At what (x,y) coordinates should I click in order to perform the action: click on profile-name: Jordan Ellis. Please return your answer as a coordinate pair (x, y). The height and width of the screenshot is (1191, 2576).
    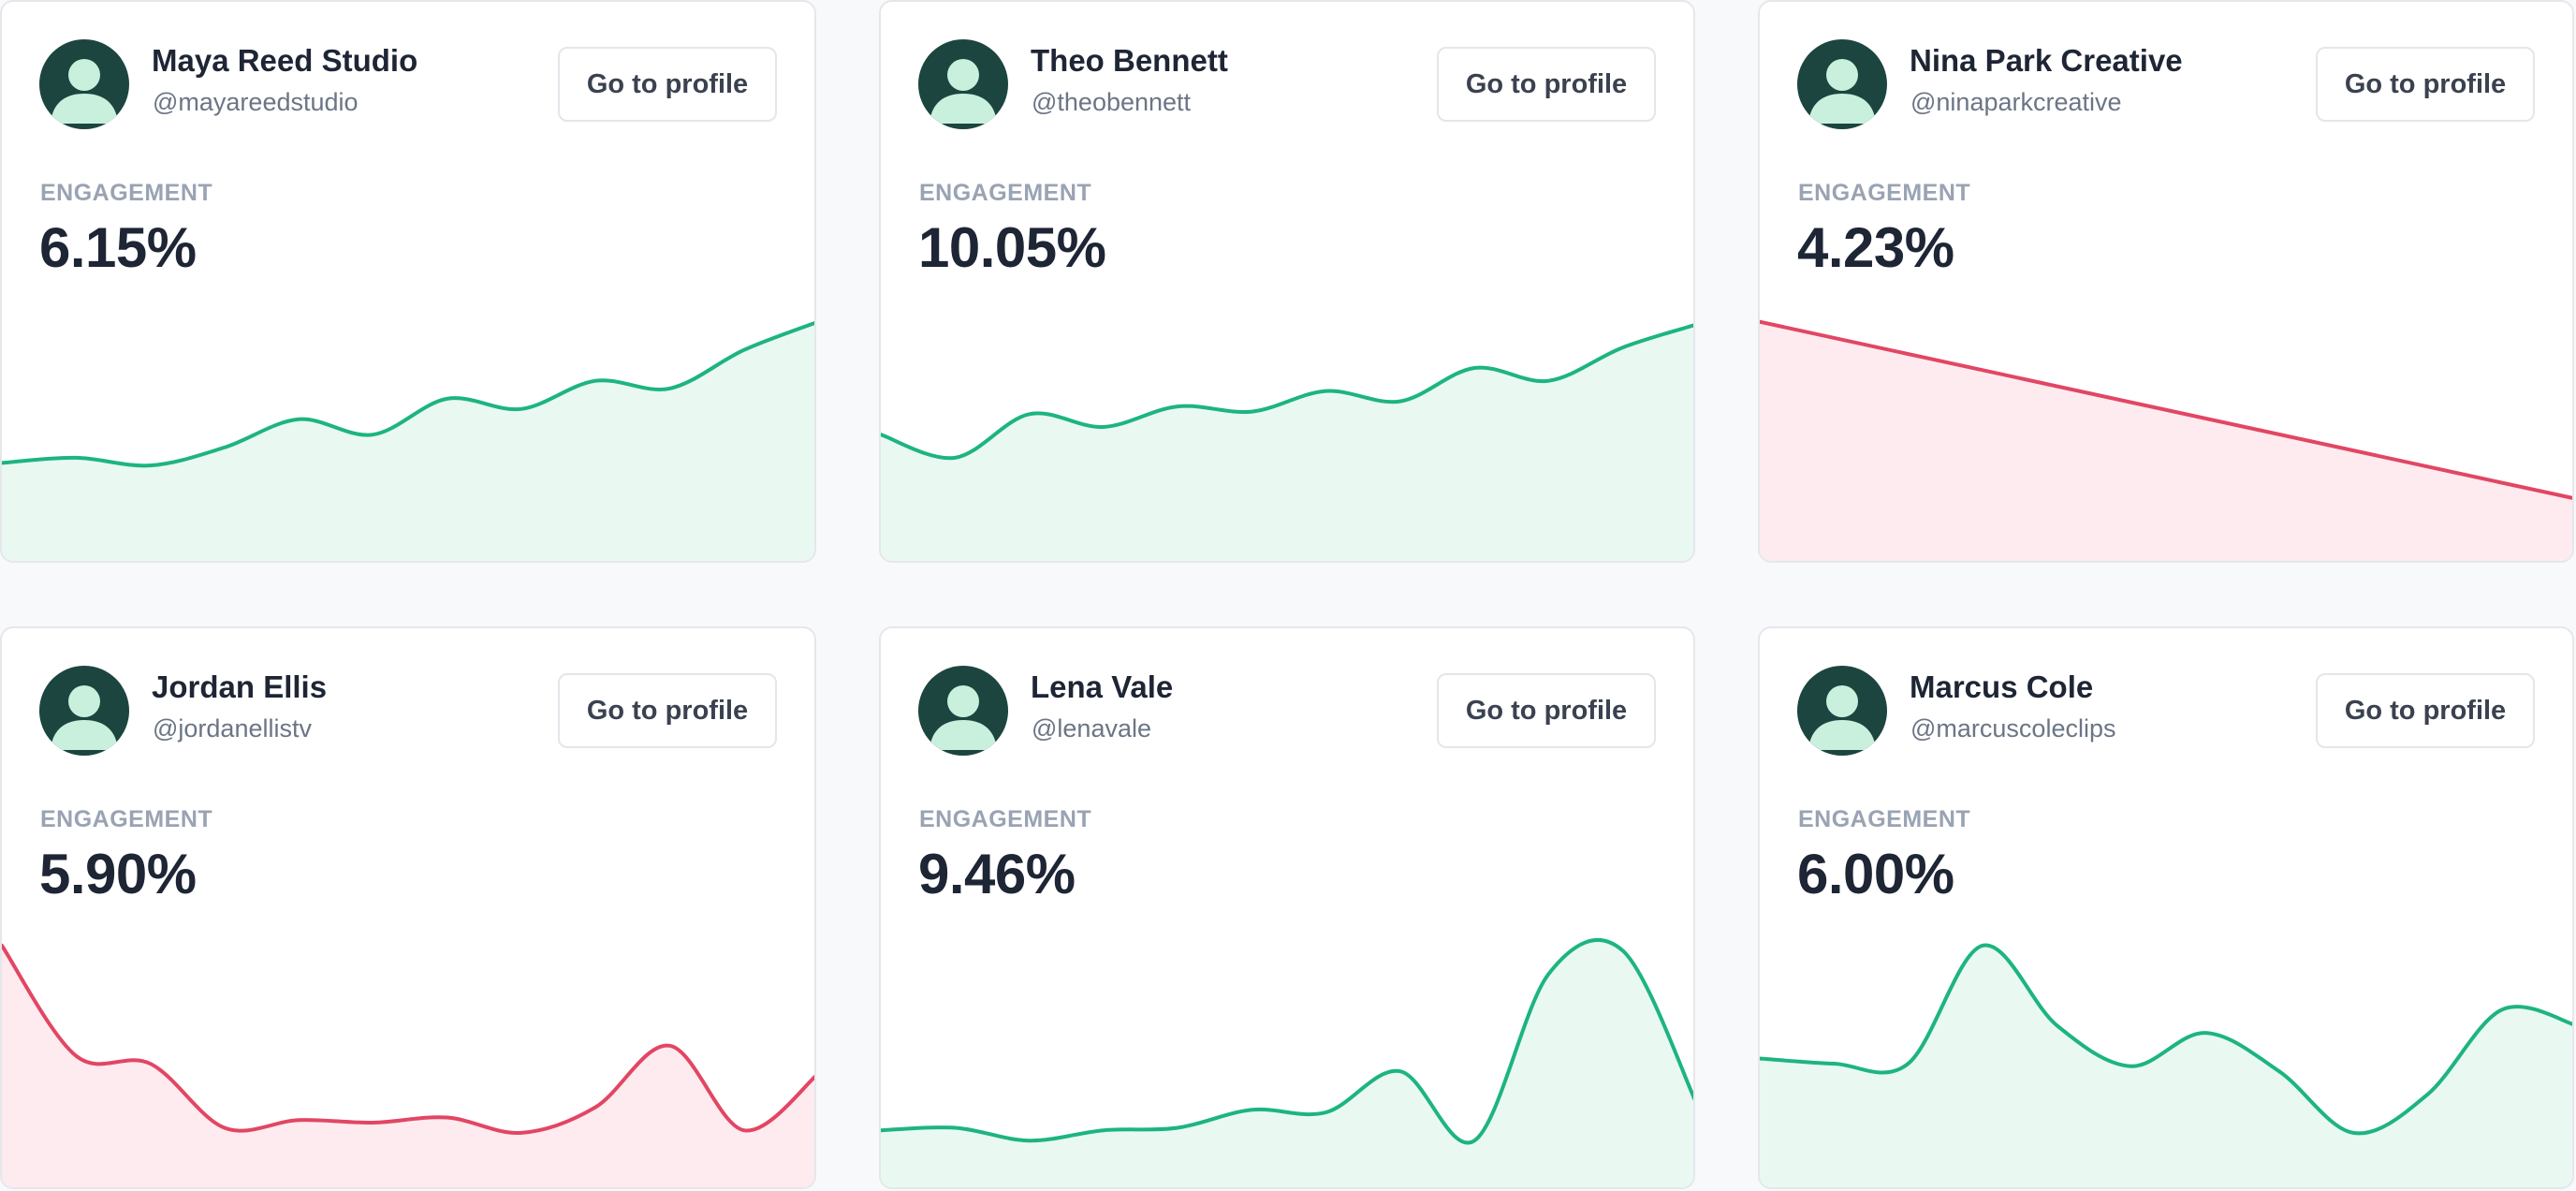
    Looking at the image, I should click on (240, 686).